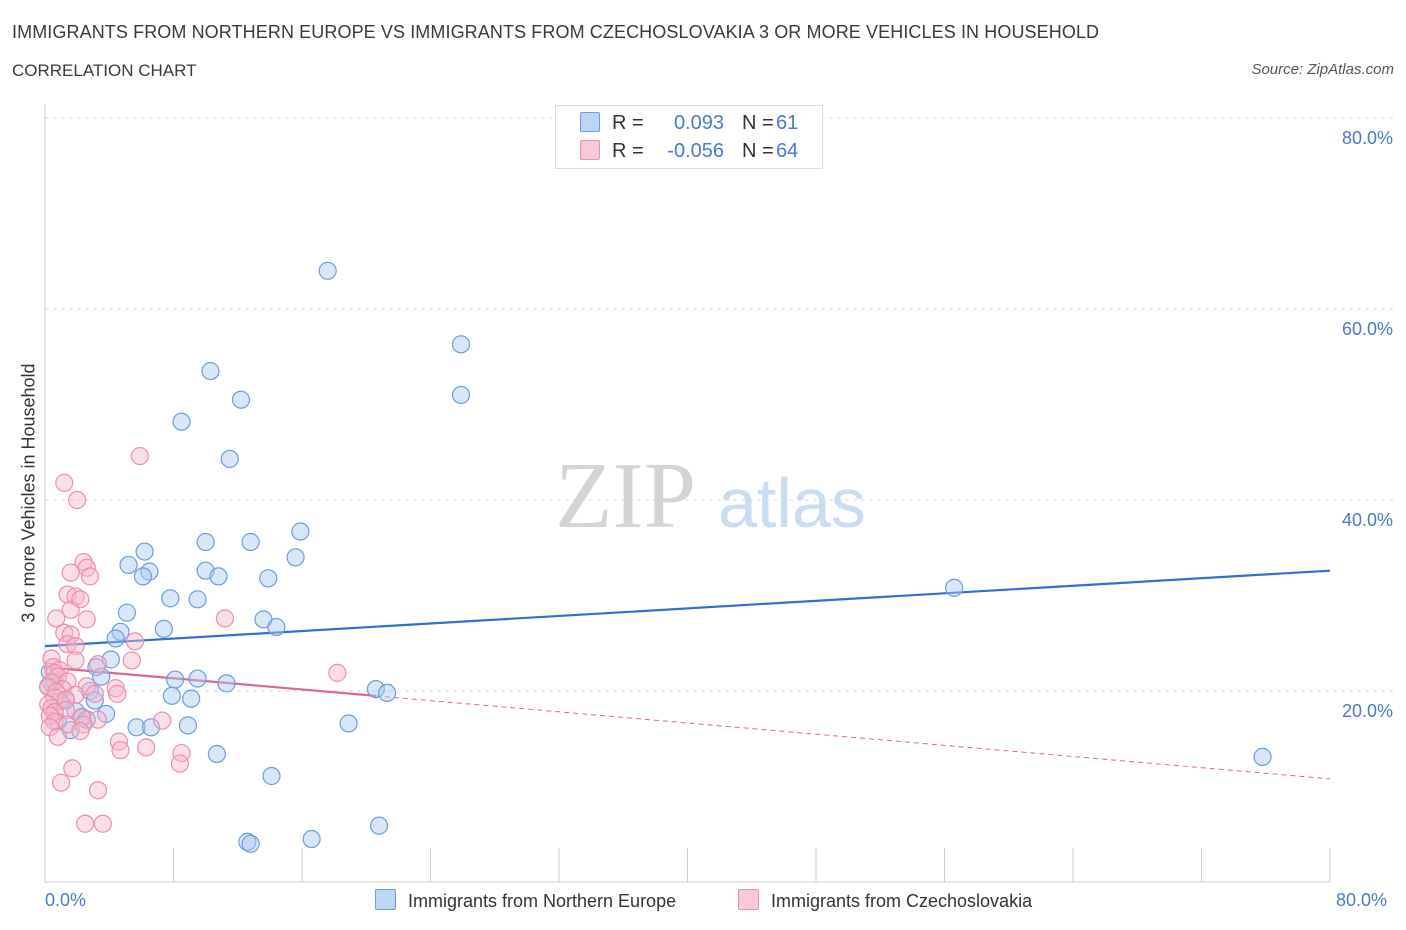 Image resolution: width=1406 pixels, height=930 pixels. I want to click on legend-row-czechoslovakia: R = -0.056 N = 64, so click(689, 153).